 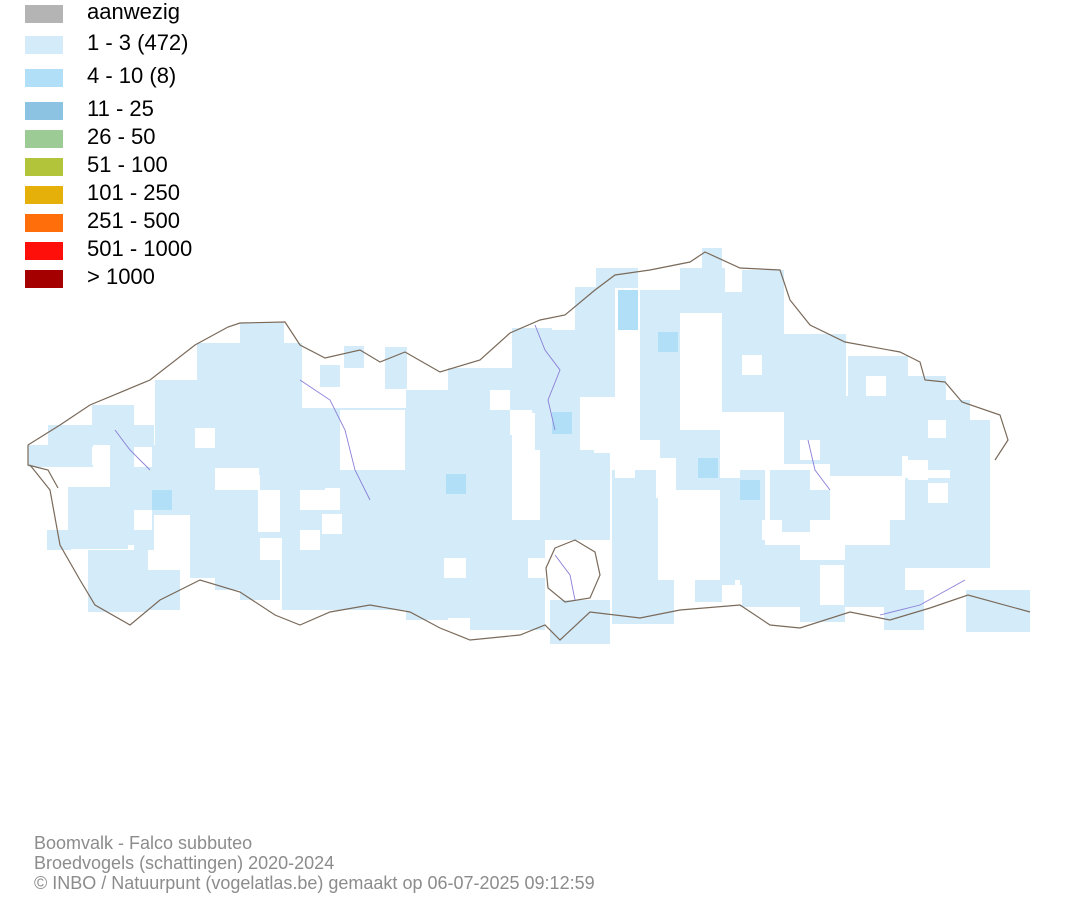 I want to click on species-title: Boomvalk - Falco subbuteo, so click(x=143, y=843).